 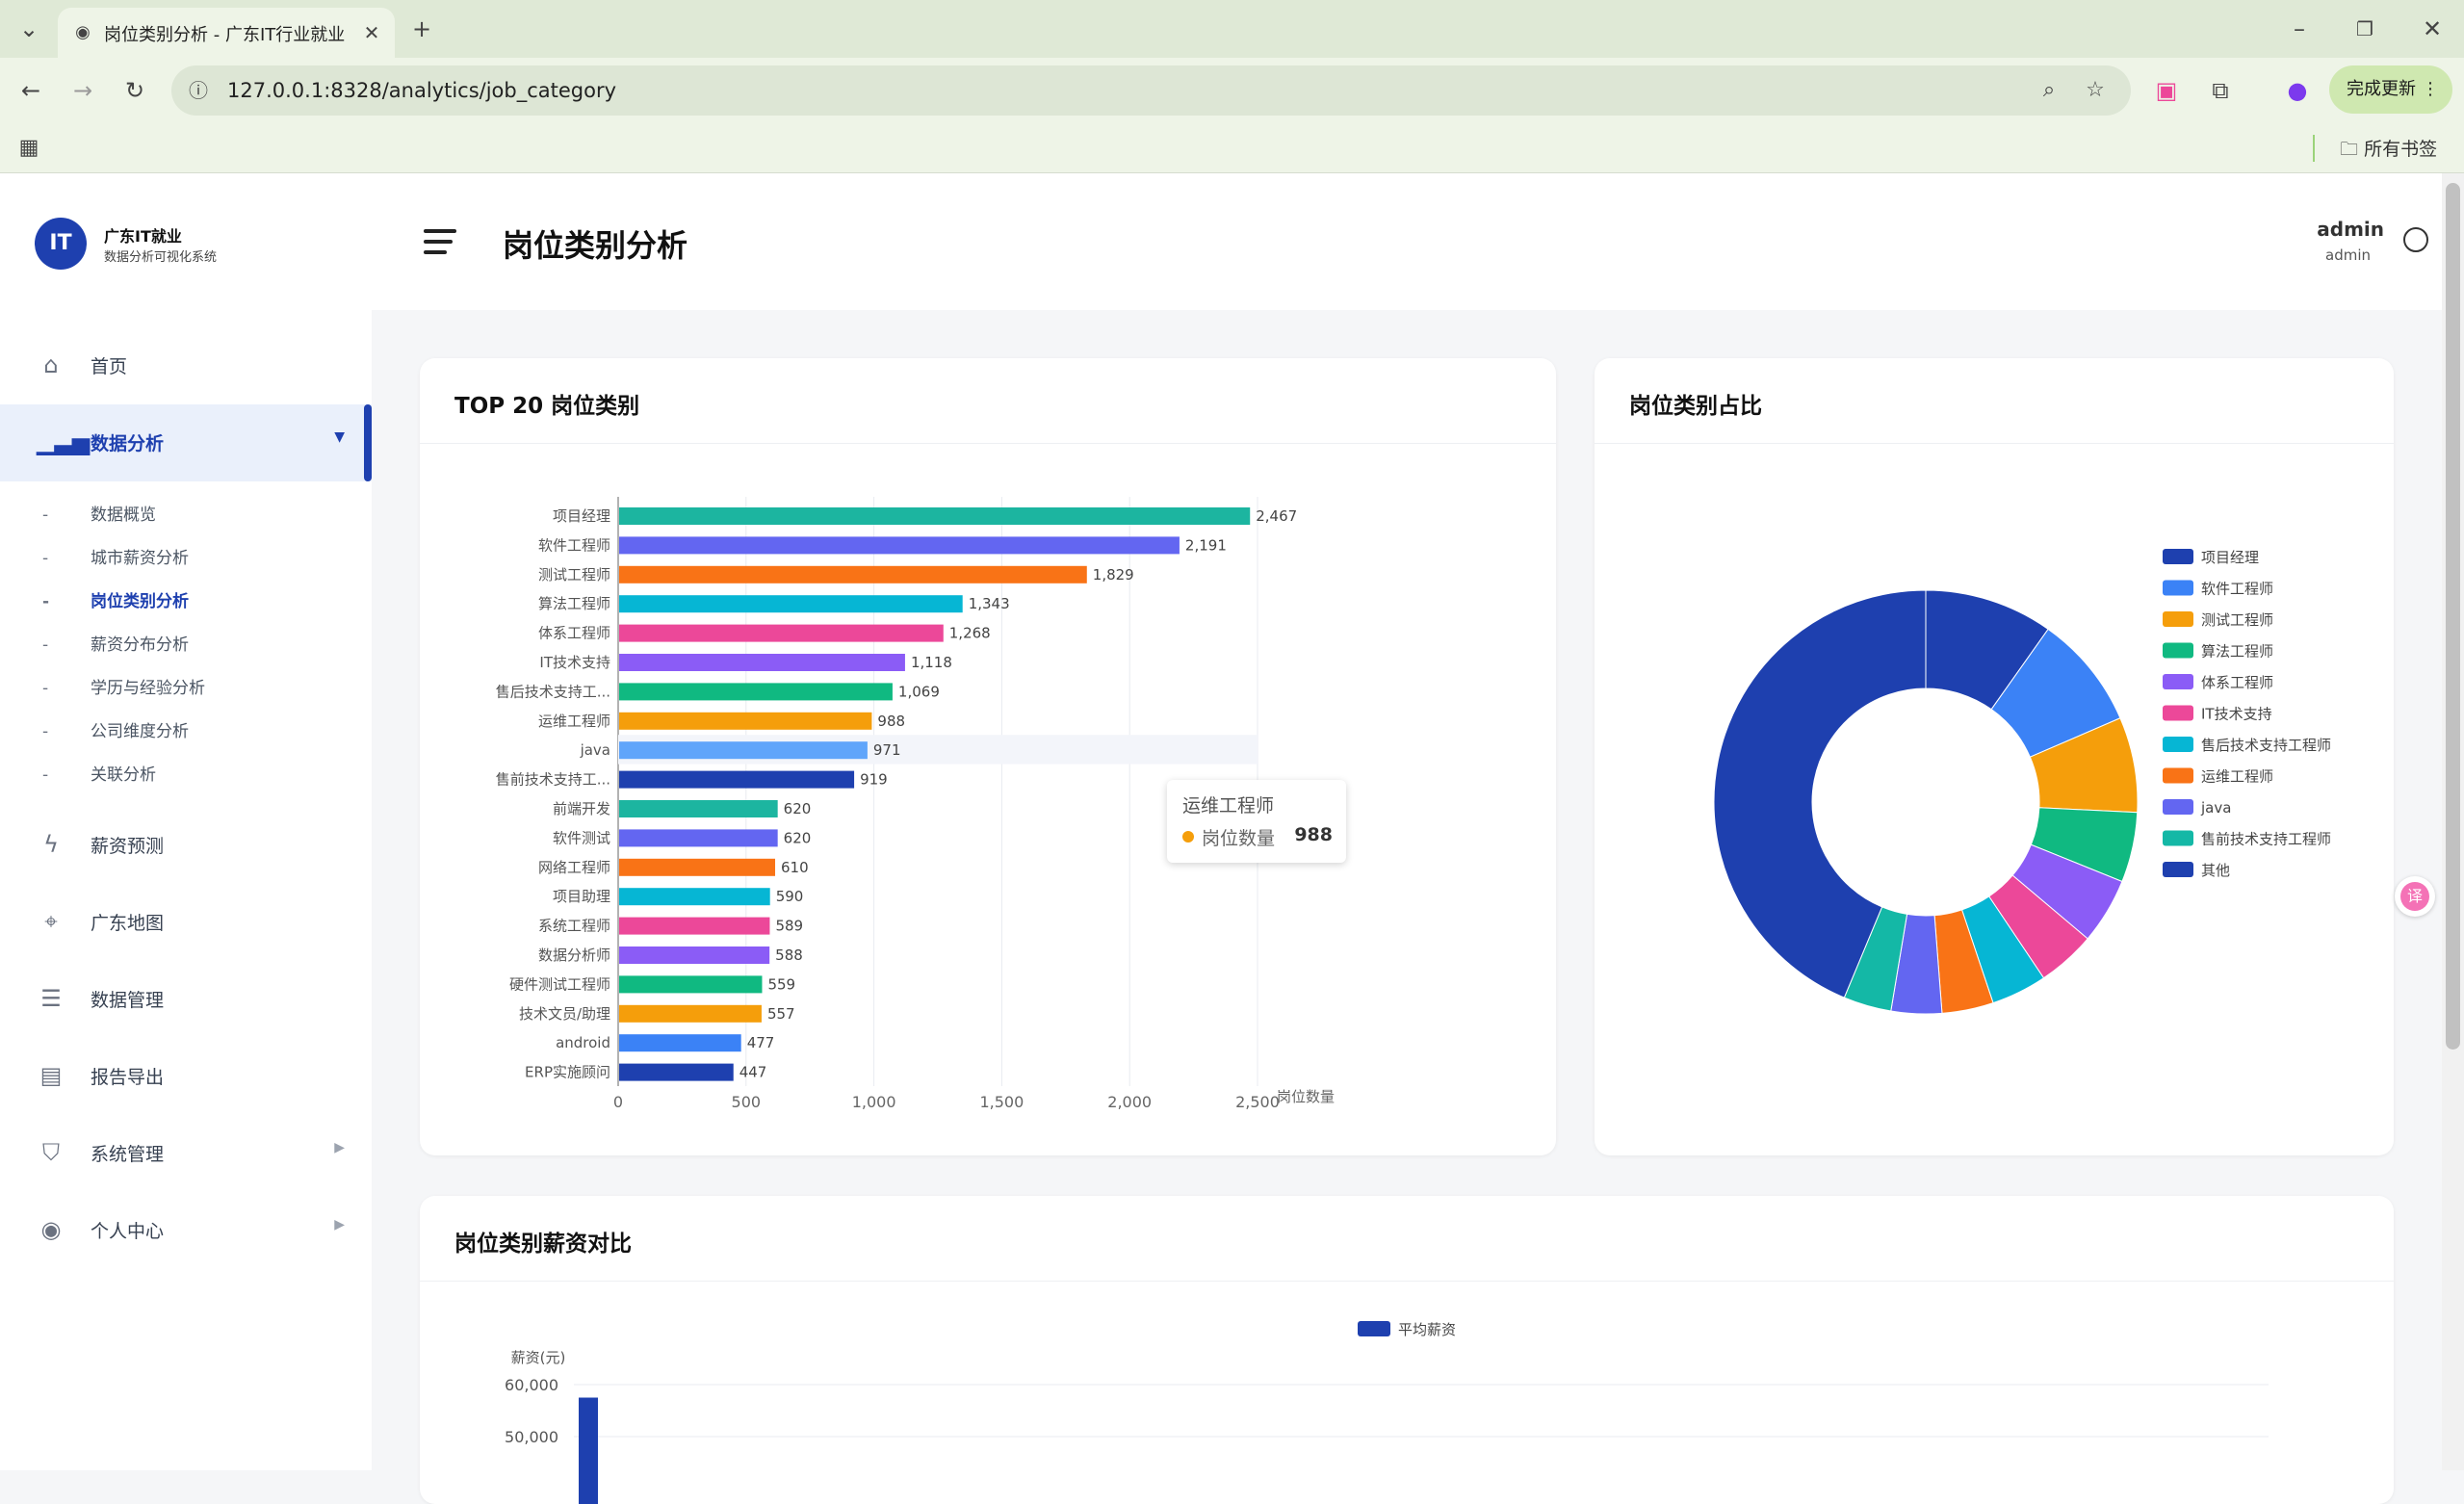 What do you see at coordinates (186, 365) in the screenshot?
I see `nav-home: ⌂ 首页` at bounding box center [186, 365].